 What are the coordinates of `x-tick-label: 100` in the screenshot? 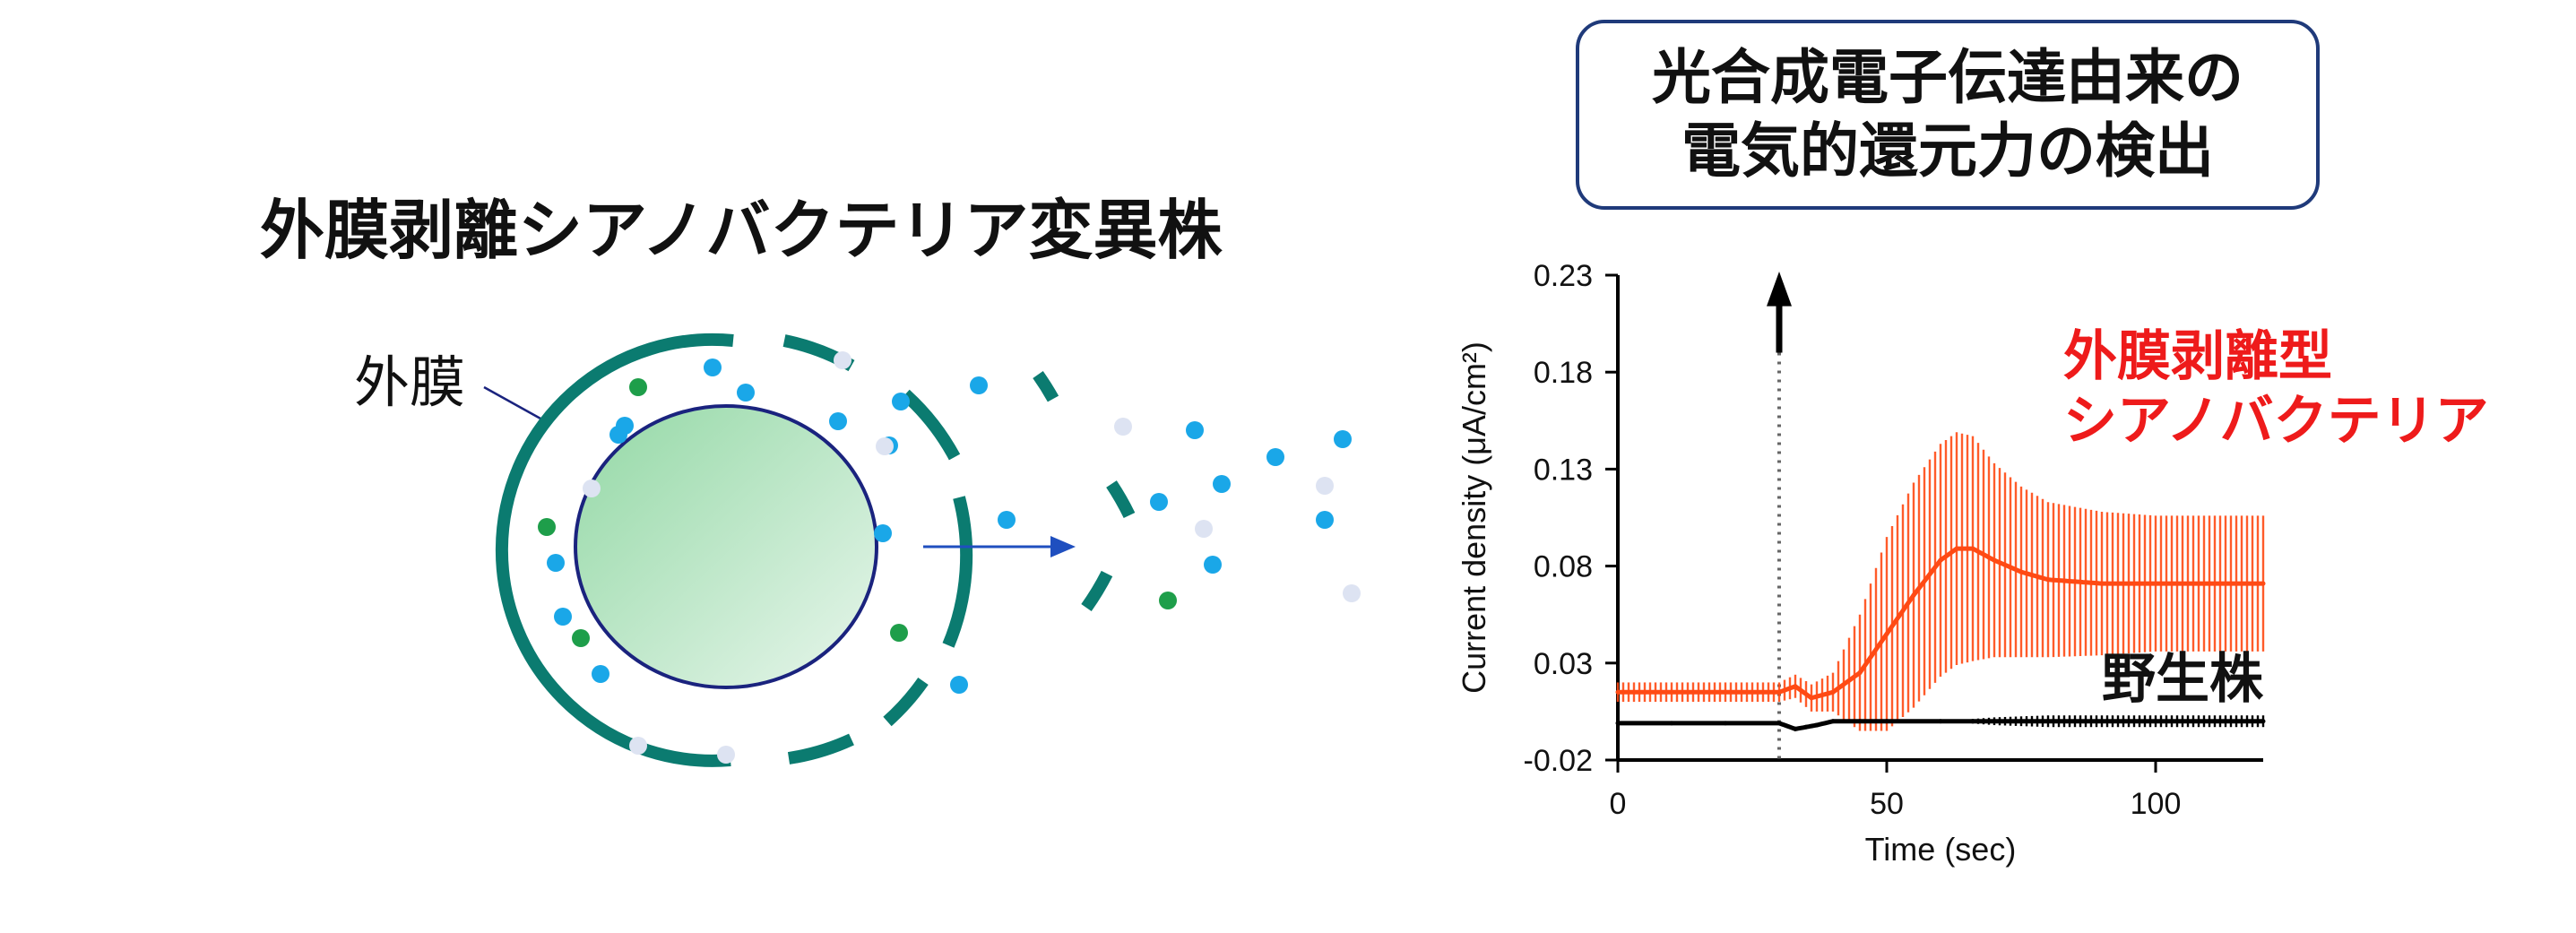 It's located at (2156, 804).